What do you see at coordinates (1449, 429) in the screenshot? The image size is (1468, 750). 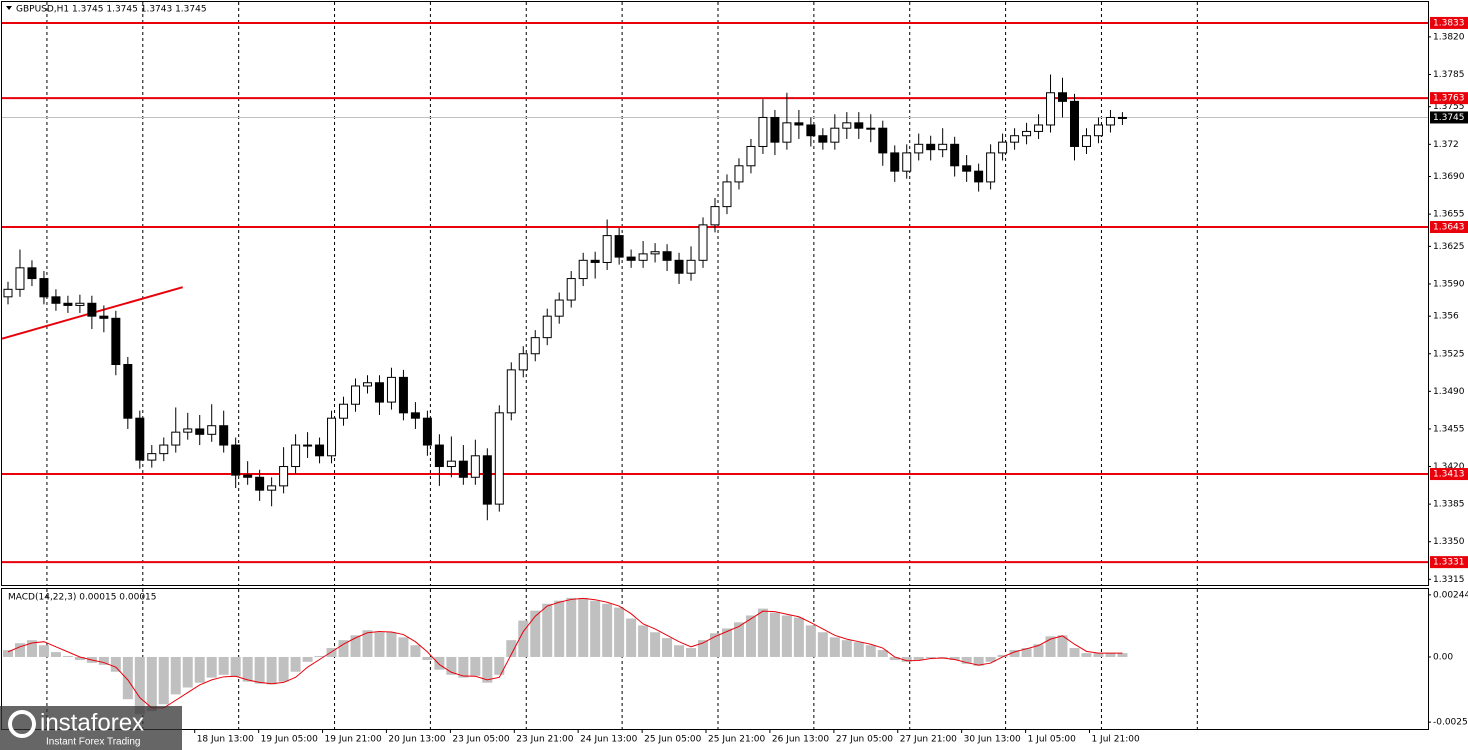 I see `y-tick-label: 1.3455` at bounding box center [1449, 429].